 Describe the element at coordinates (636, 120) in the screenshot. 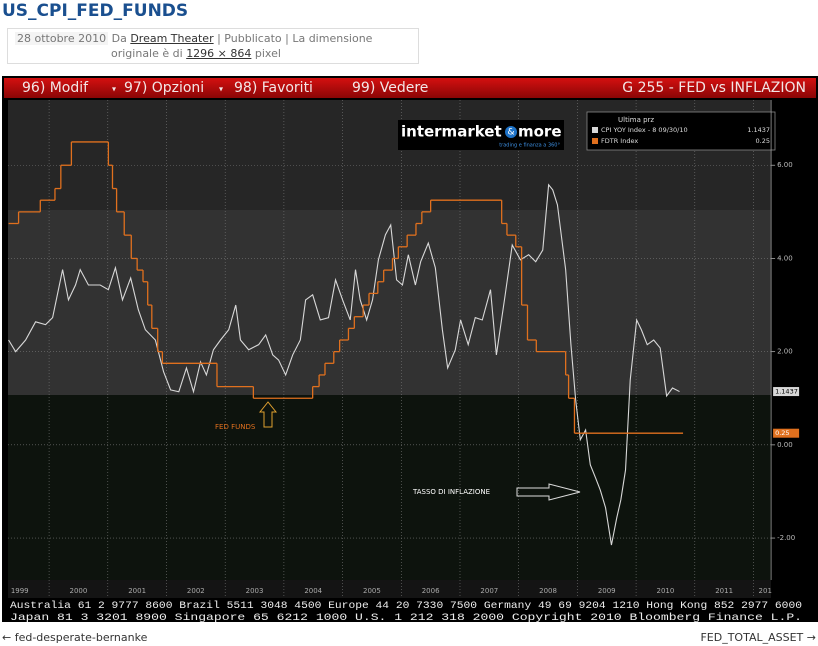

I see `legend-title: Ultima prz` at that location.